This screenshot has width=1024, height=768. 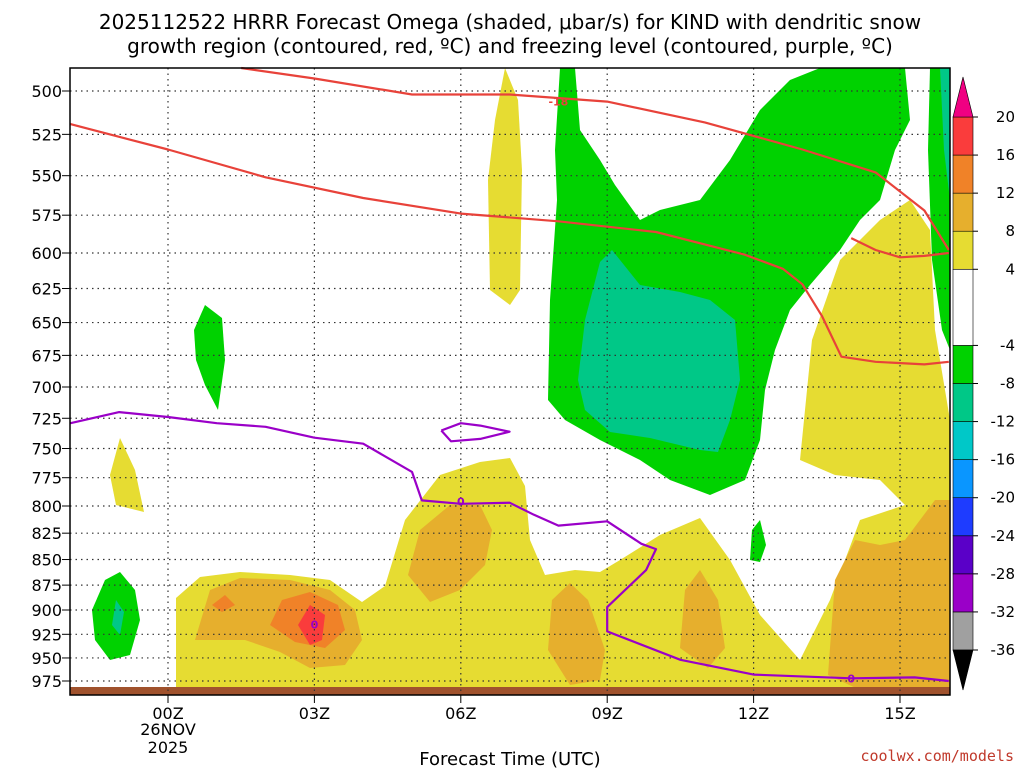 What do you see at coordinates (963, 670) in the screenshot?
I see `colorbar-bottom-arrow` at bounding box center [963, 670].